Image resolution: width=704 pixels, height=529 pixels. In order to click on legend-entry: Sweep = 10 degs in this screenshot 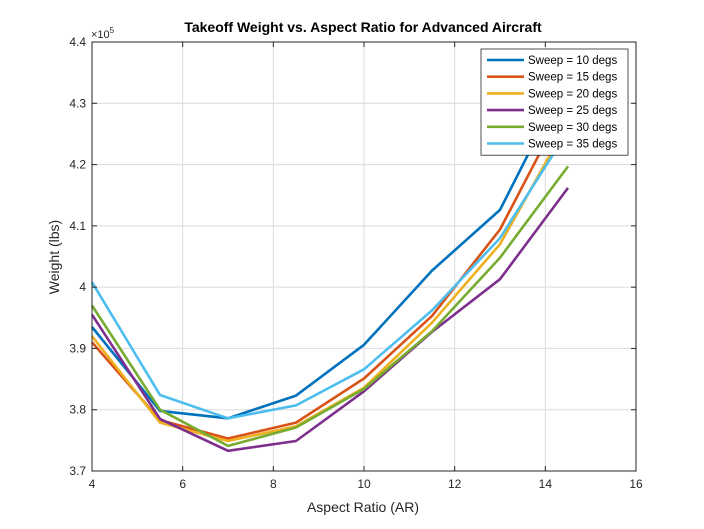, I will do `click(572, 61)`.